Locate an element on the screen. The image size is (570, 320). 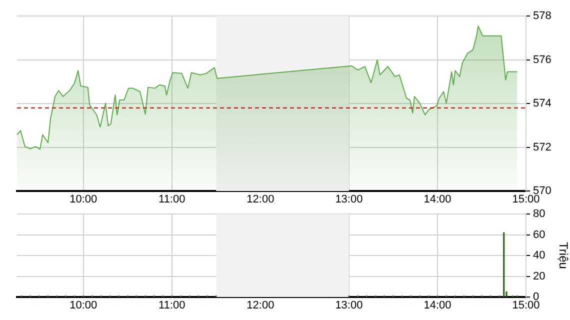
y-tick-label: 60 is located at coordinates (539, 234).